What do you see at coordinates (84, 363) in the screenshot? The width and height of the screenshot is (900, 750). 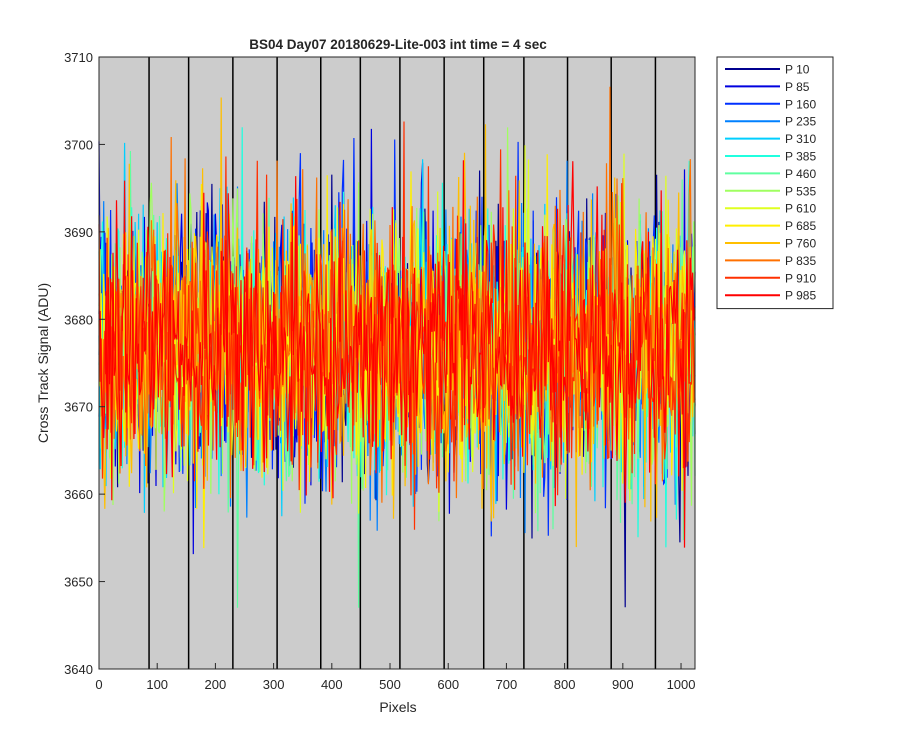 I see `y-axis: 3640 3650 3660 3670 3680 3690 3700 3710` at bounding box center [84, 363].